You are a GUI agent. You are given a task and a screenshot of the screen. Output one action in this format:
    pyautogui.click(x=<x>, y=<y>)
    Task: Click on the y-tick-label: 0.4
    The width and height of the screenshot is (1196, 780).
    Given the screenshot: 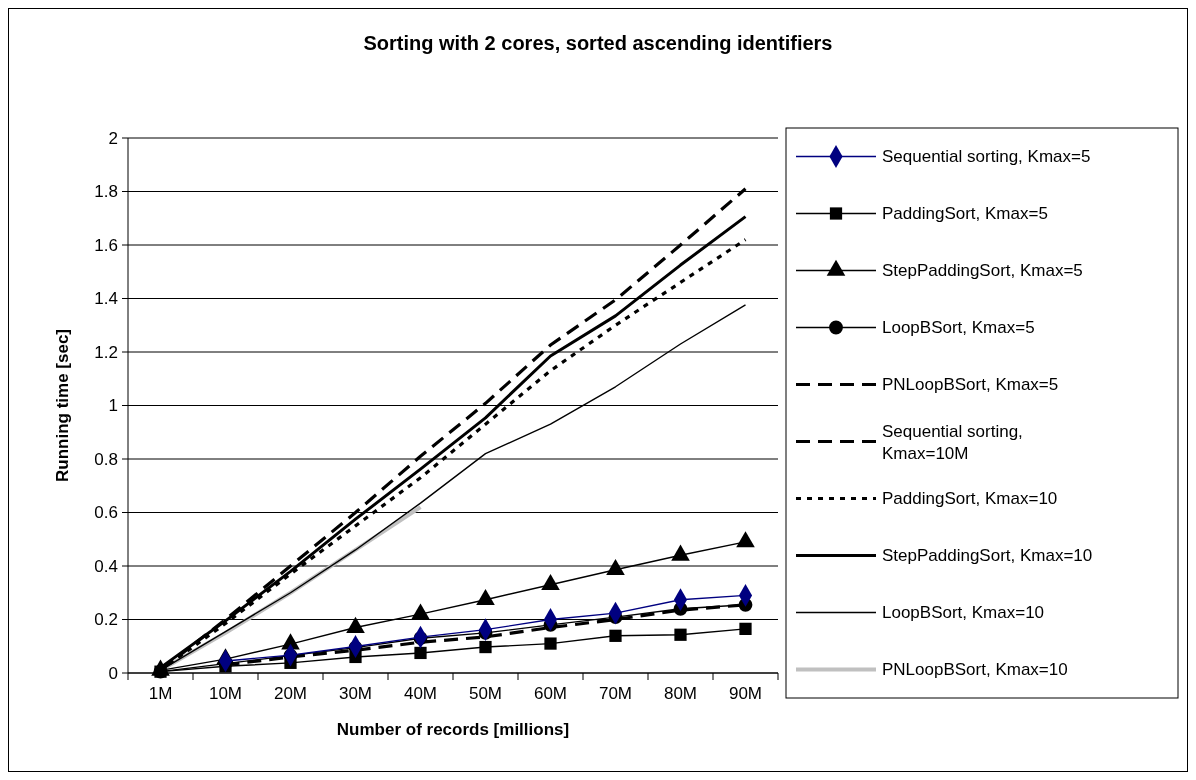 What is the action you would take?
    pyautogui.click(x=106, y=566)
    